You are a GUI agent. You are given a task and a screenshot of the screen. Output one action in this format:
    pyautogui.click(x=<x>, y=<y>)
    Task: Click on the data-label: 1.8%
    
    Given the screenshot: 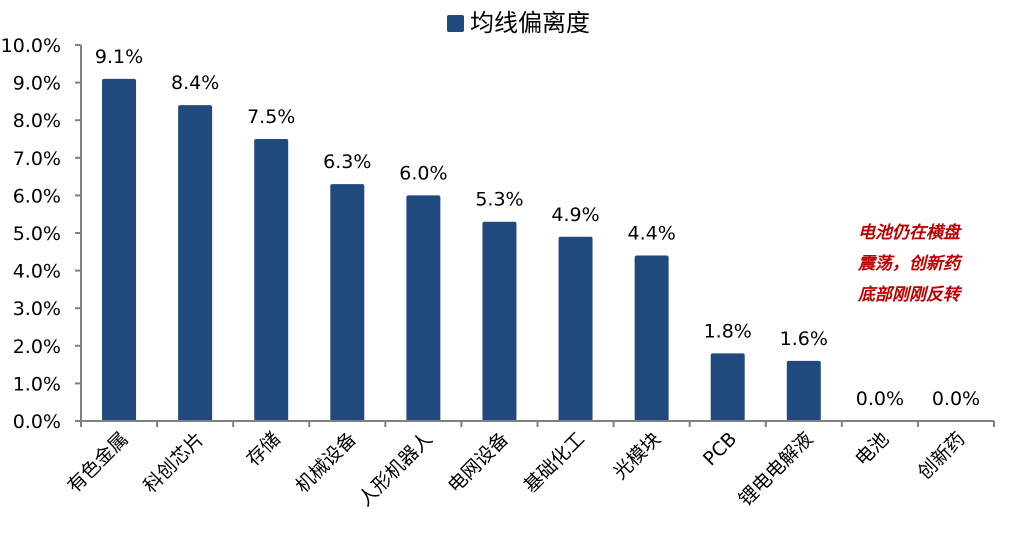 What is the action you would take?
    pyautogui.click(x=728, y=331)
    